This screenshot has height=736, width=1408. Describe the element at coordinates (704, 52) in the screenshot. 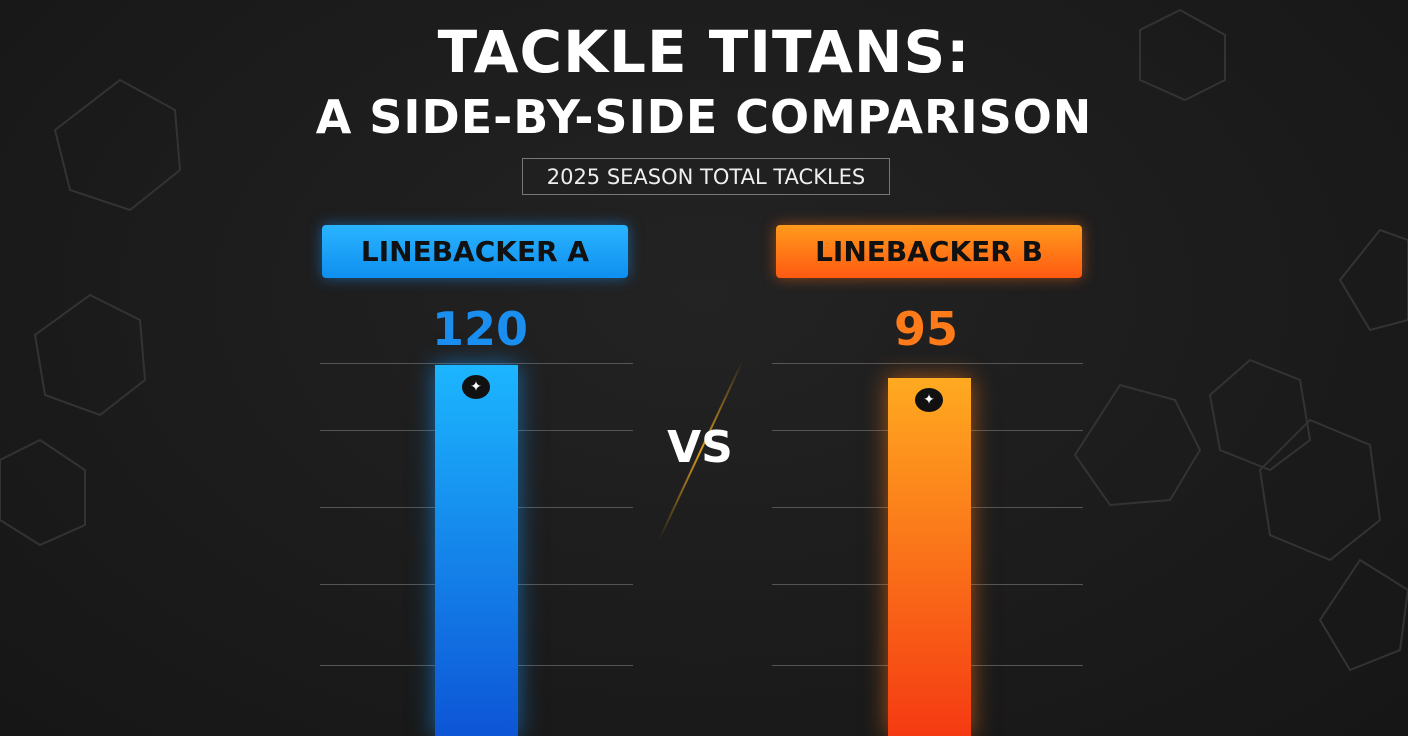

I see `chart-title: TACKLE TITANS:` at that location.